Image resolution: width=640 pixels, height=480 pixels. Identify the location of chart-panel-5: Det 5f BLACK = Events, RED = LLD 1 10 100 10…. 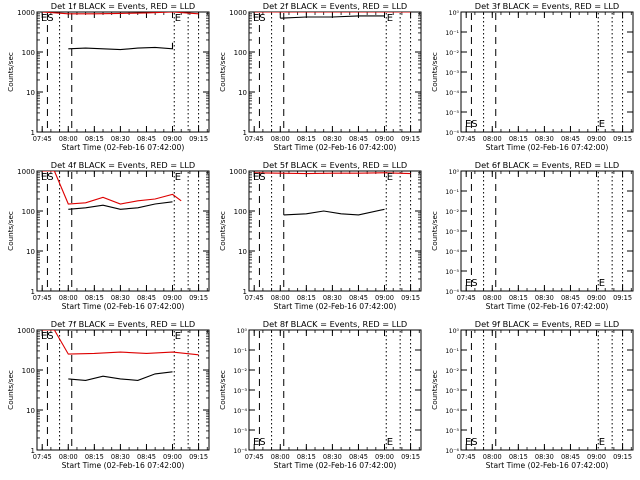
(320, 235).